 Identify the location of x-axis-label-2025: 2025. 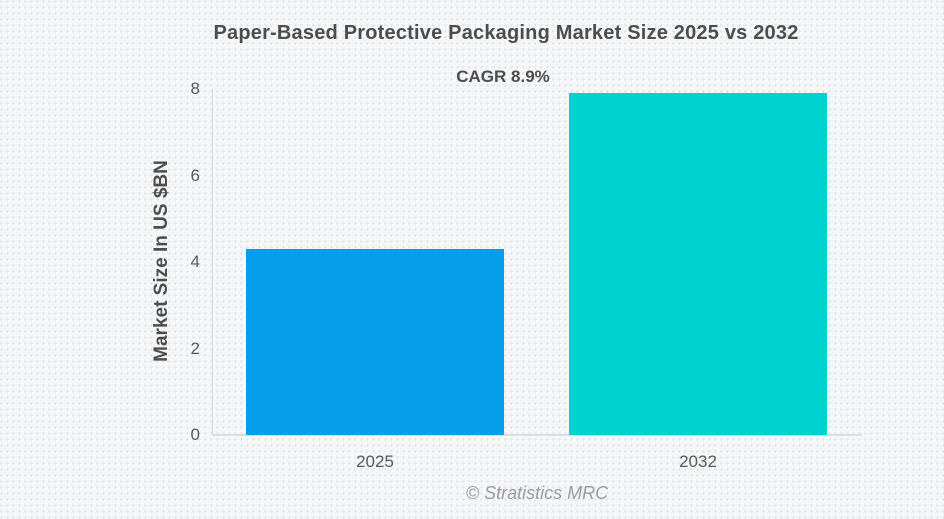
(375, 461).